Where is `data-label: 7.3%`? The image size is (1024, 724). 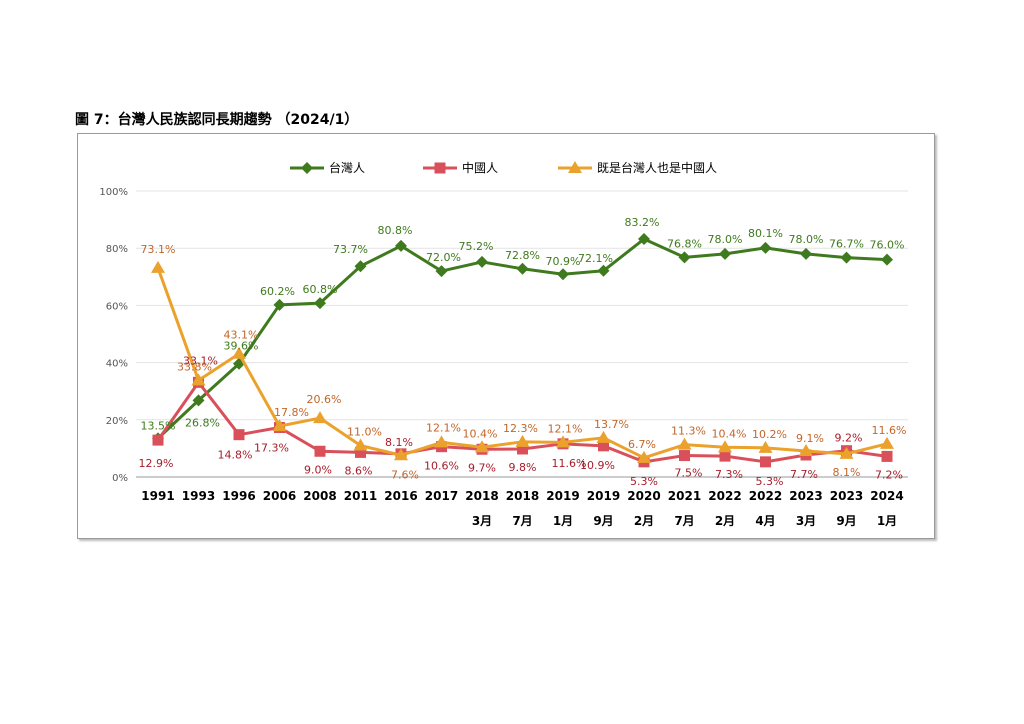 data-label: 7.3% is located at coordinates (729, 474).